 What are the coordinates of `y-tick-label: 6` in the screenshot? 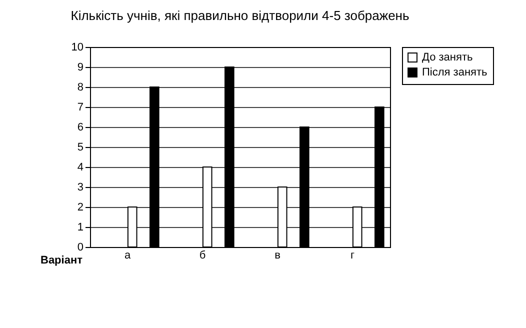 It's located at (80, 128).